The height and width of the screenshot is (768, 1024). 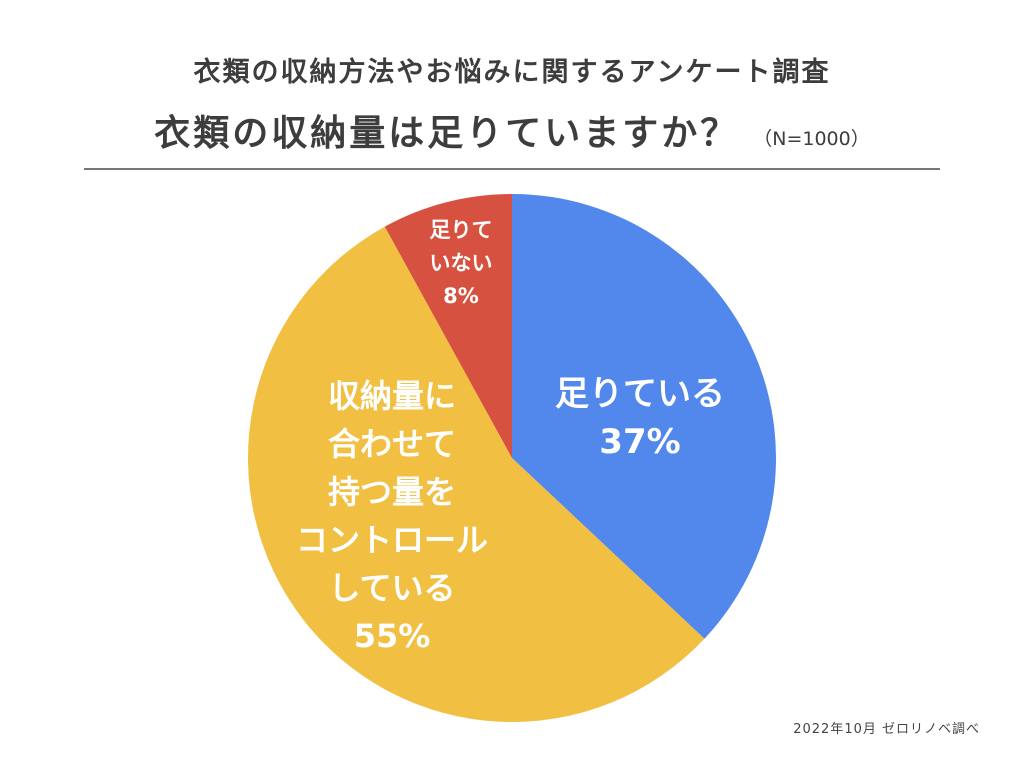 What do you see at coordinates (512, 169) in the screenshot?
I see `title-divider` at bounding box center [512, 169].